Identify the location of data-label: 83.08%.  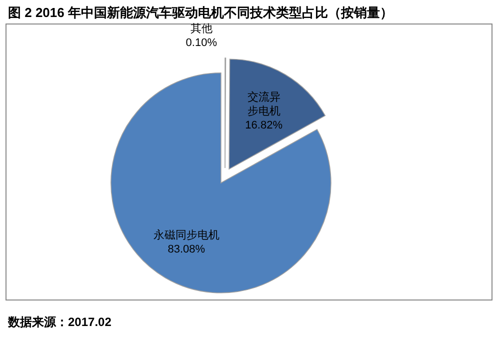
(187, 250).